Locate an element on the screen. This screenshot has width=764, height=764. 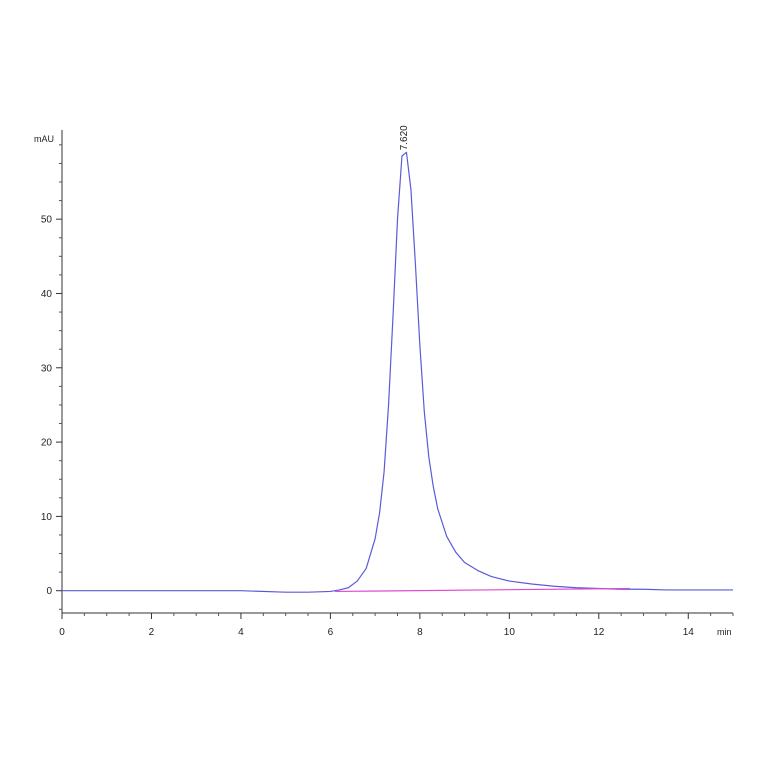
baseline-trace is located at coordinates (482, 590).